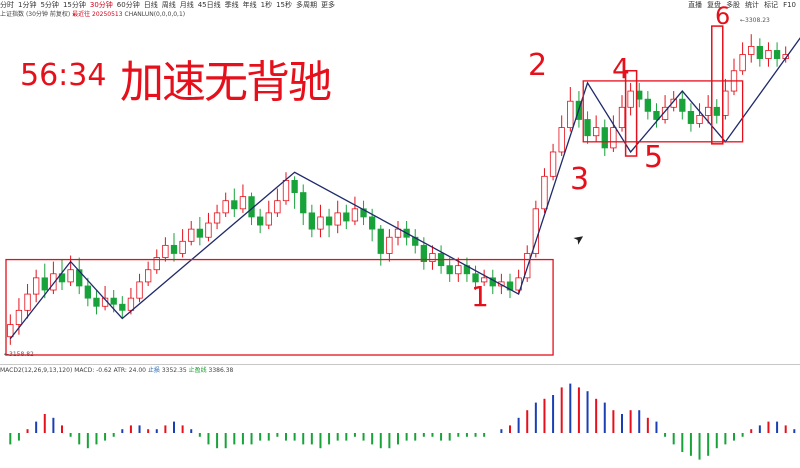  I want to click on right-tool-3: 统计, so click(752, 5).